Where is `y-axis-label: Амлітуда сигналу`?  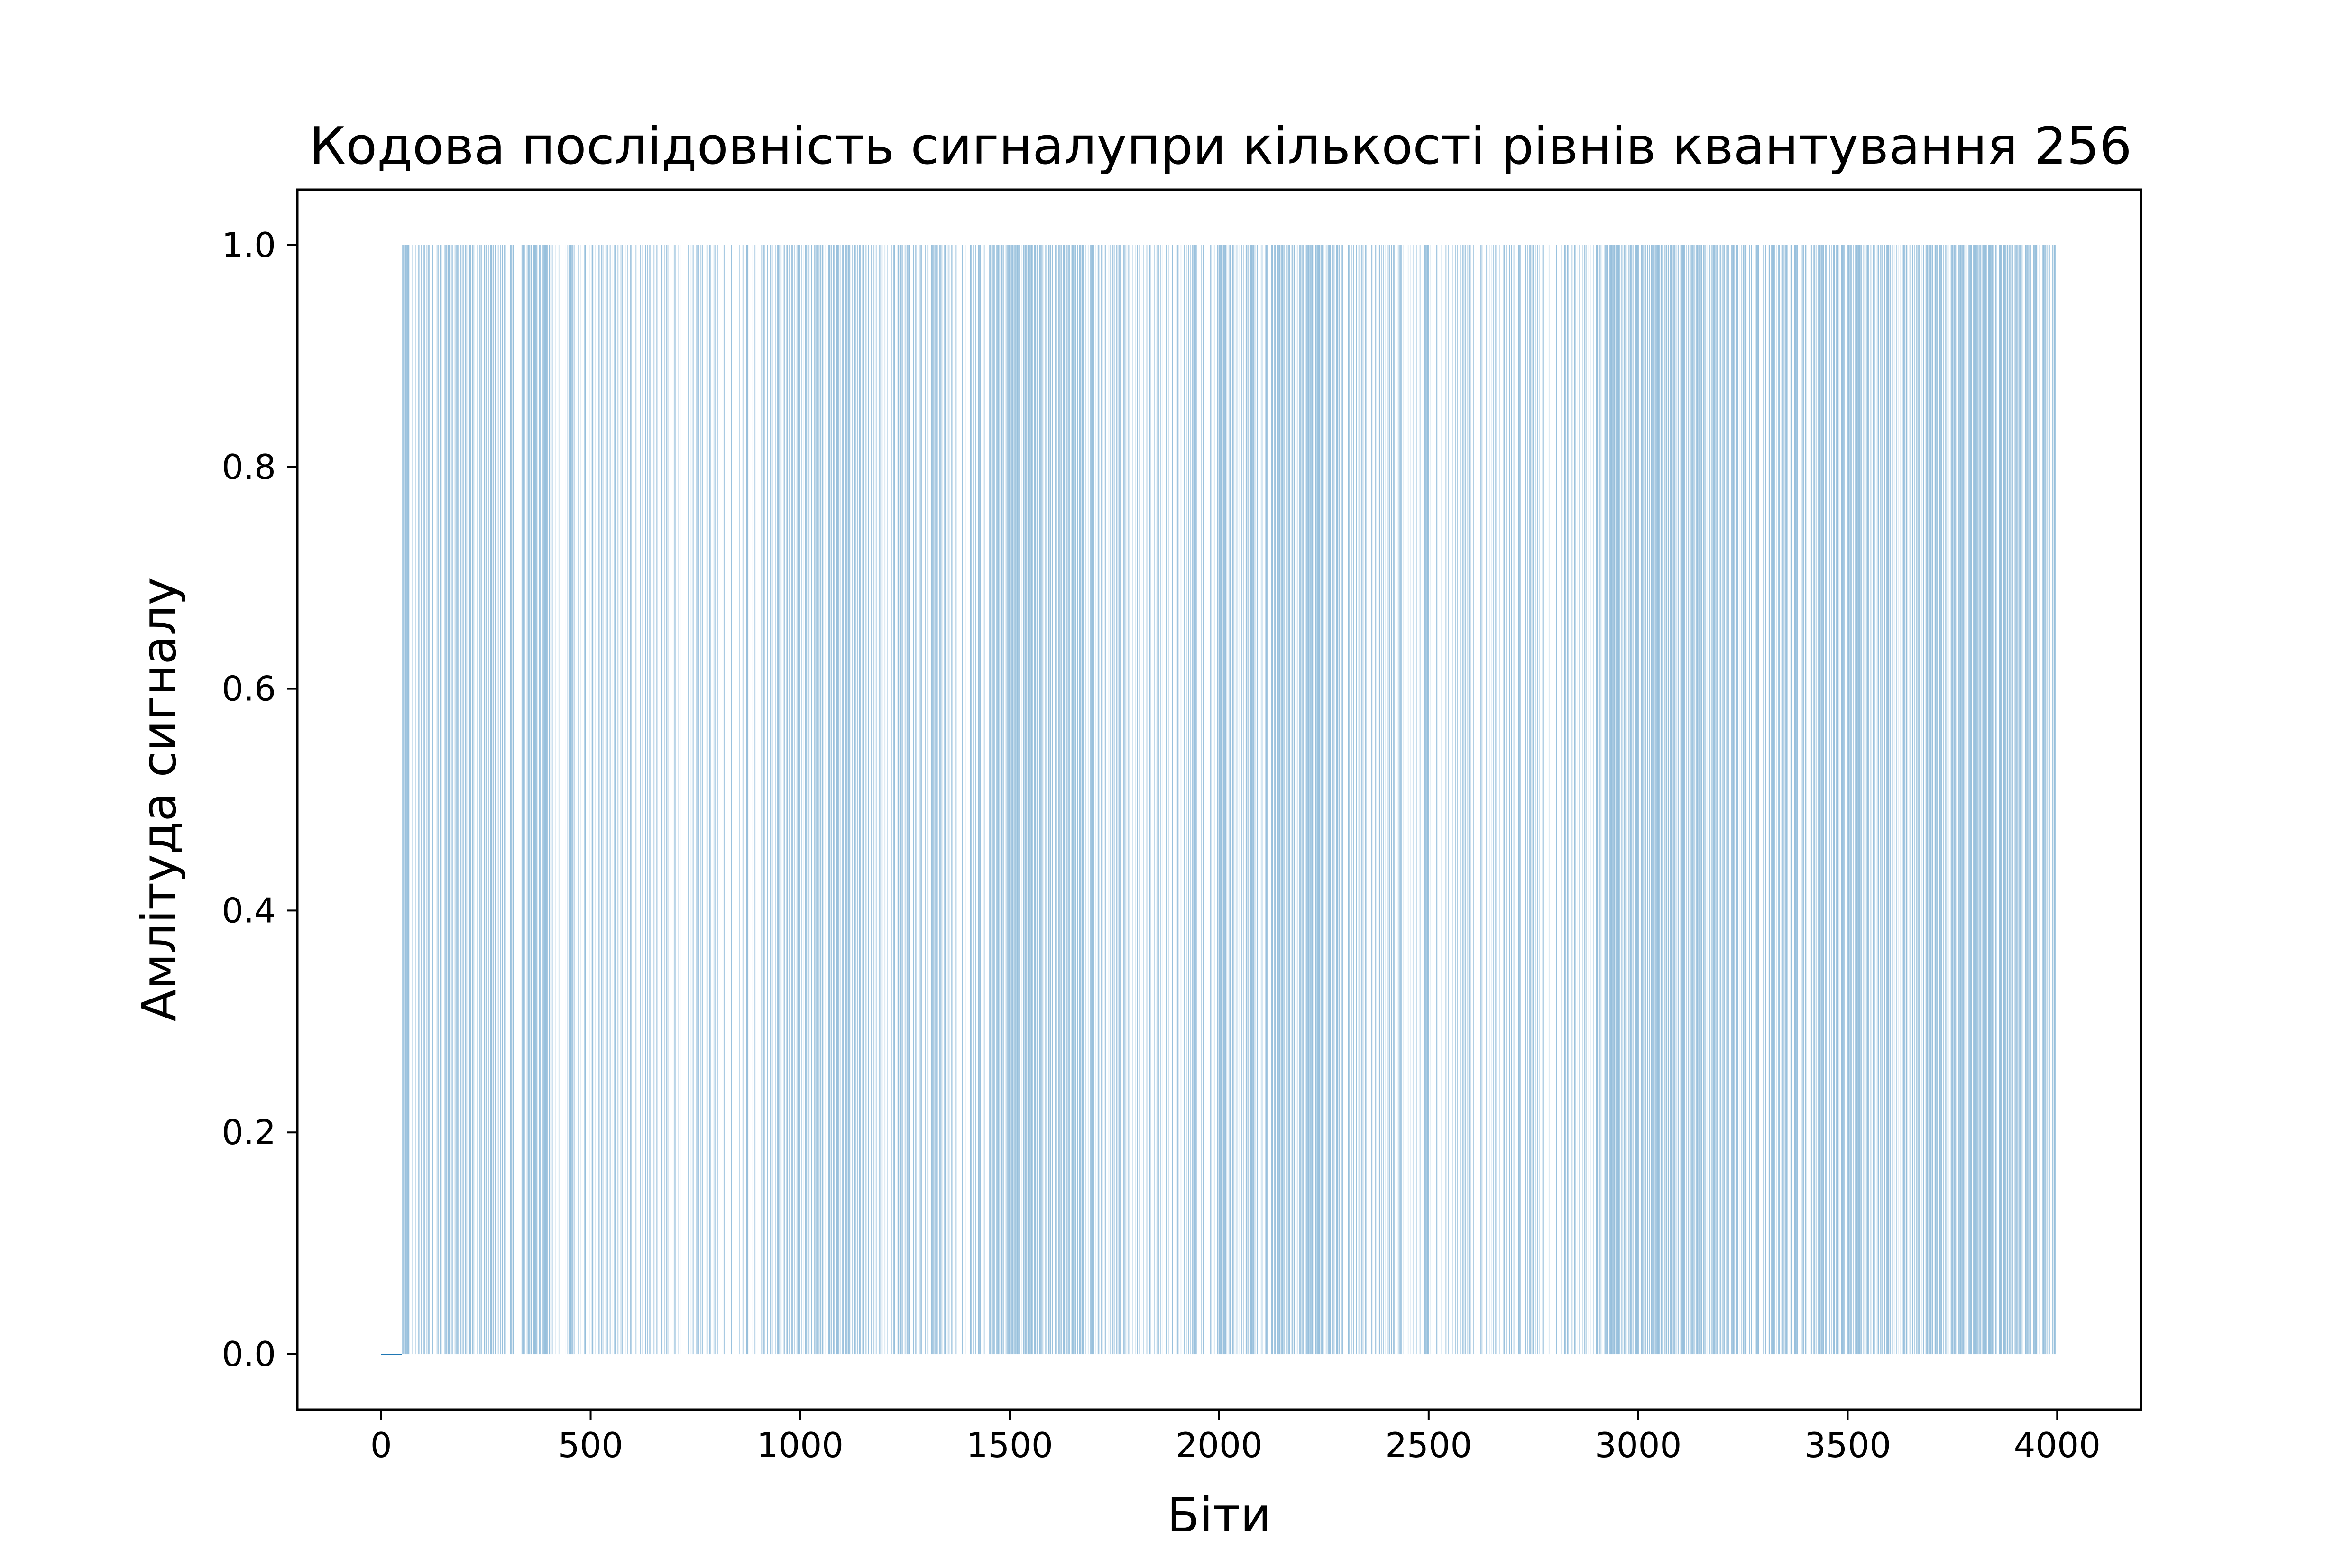 y-axis-label: Амлітуда сигналу is located at coordinates (159, 799).